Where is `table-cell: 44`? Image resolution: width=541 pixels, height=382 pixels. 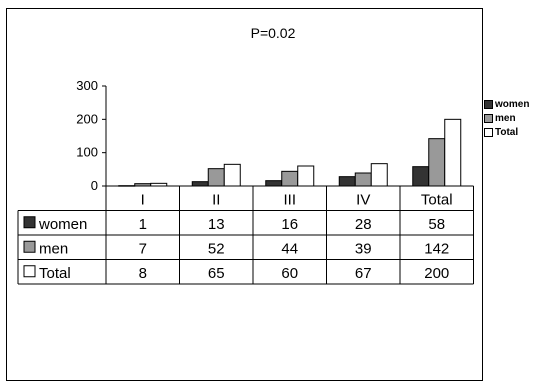 table-cell: 44 is located at coordinates (289, 248).